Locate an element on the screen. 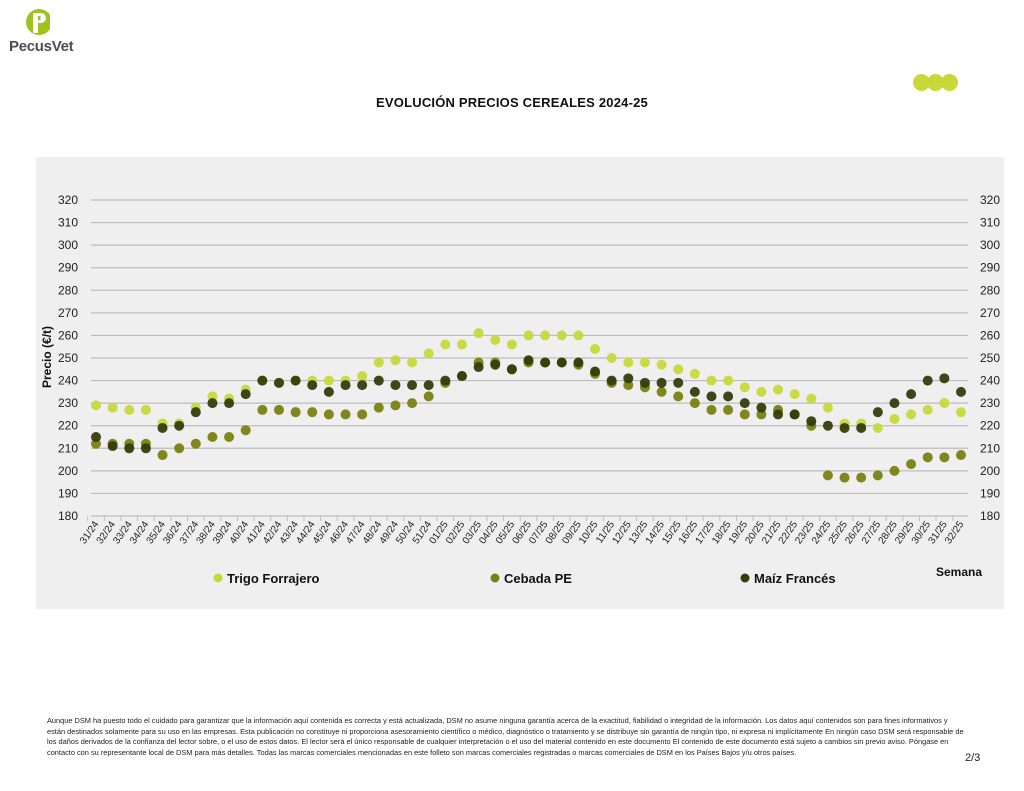 Image resolution: width=1024 pixels, height=791 pixels. legend-label: Maíz Francés is located at coordinates (795, 578).